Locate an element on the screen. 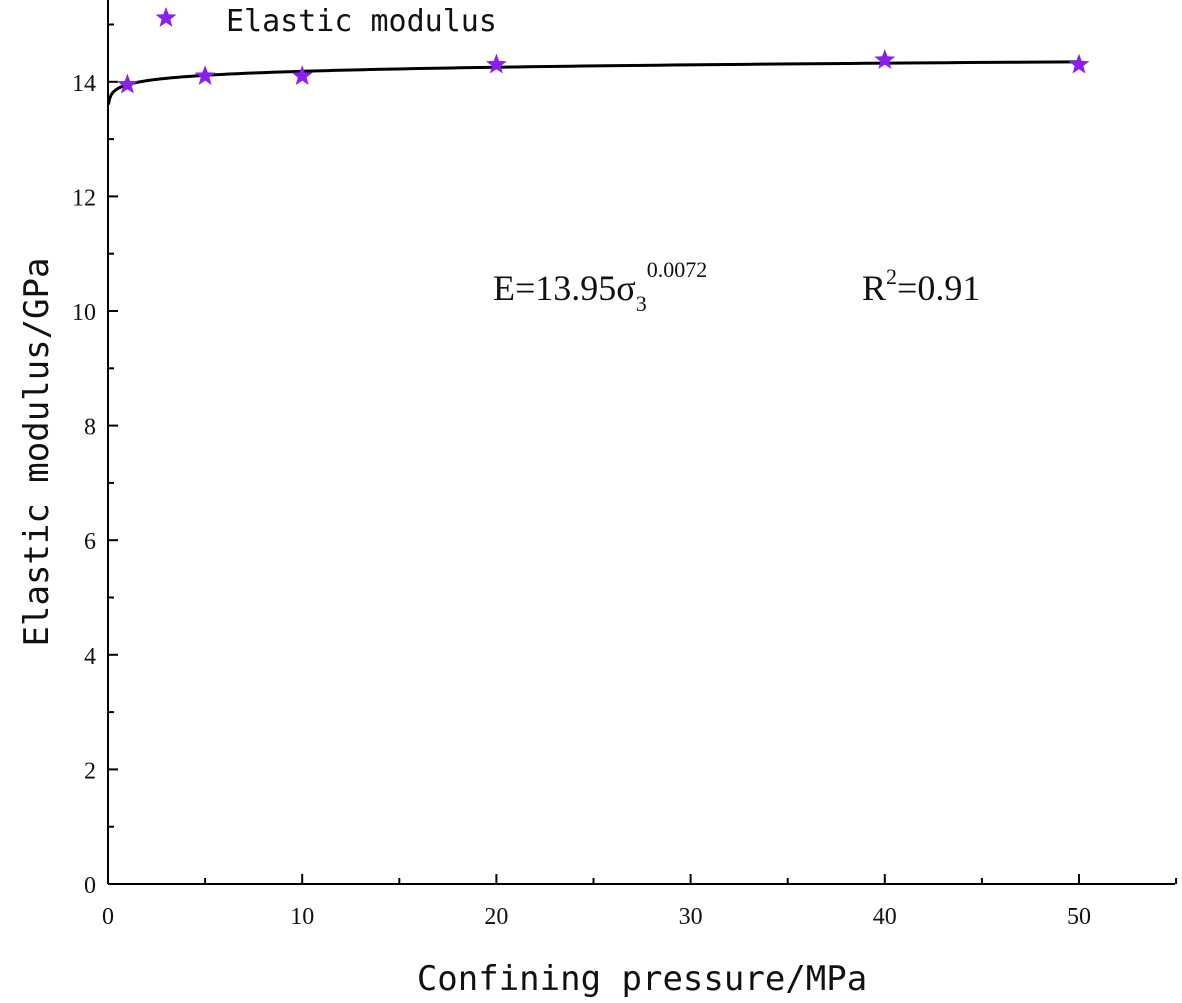  legend-label: Elastic modulus is located at coordinates (361, 21).